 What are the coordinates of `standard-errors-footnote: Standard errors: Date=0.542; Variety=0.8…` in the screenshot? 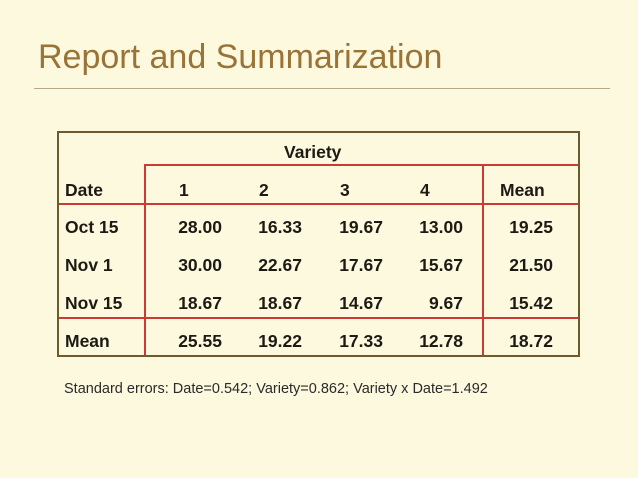 It's located at (276, 389).